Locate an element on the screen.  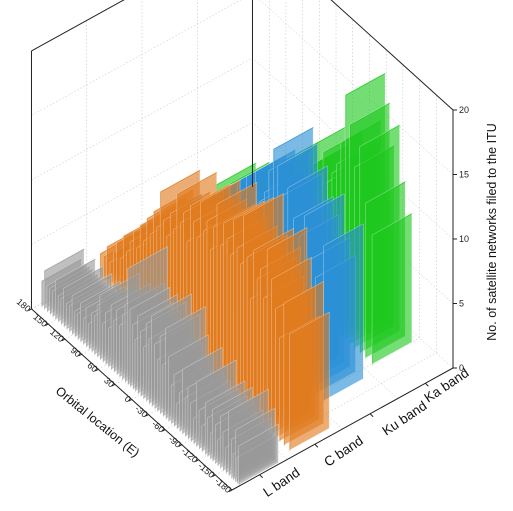
band-label-l: L band is located at coordinates (281, 482).